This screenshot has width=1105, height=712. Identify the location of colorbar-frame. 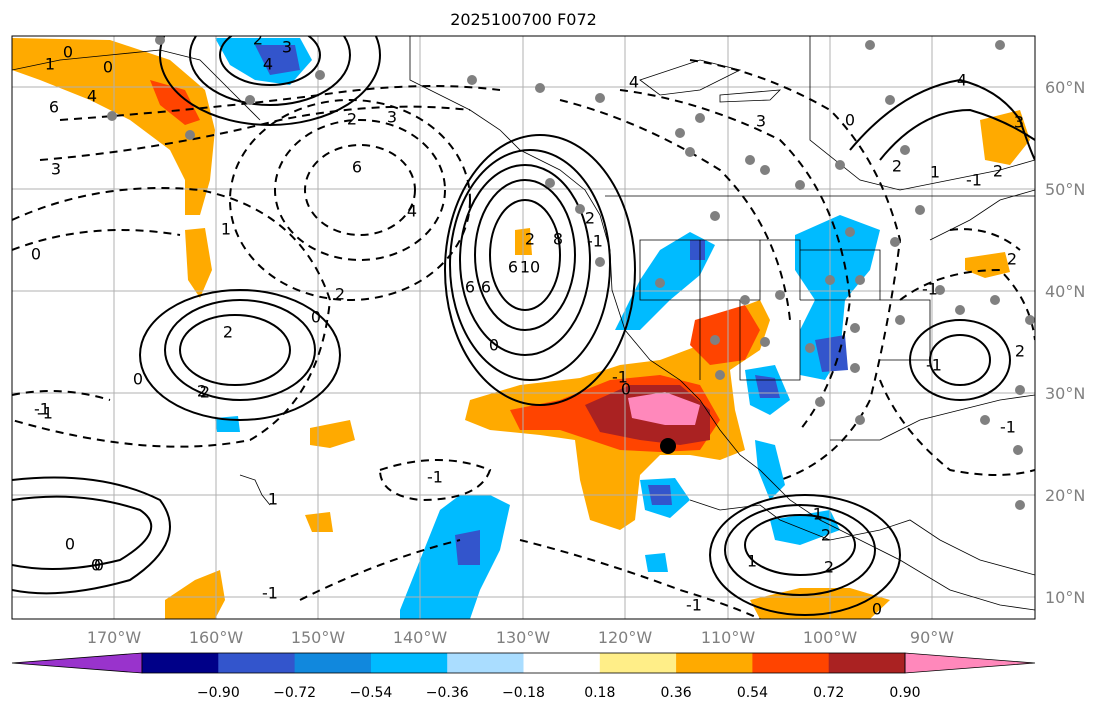
(523, 663).